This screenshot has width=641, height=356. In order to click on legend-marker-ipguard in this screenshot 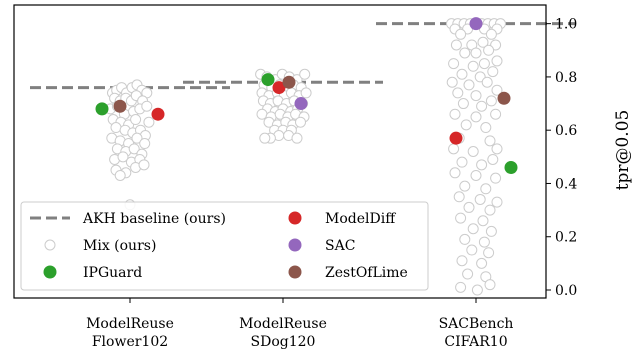, I will do `click(50, 272)`.